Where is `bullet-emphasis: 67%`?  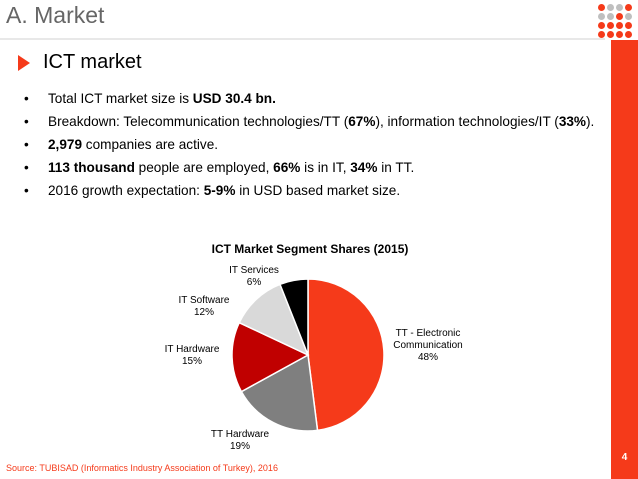
bullet-emphasis: 67% is located at coordinates (362, 121).